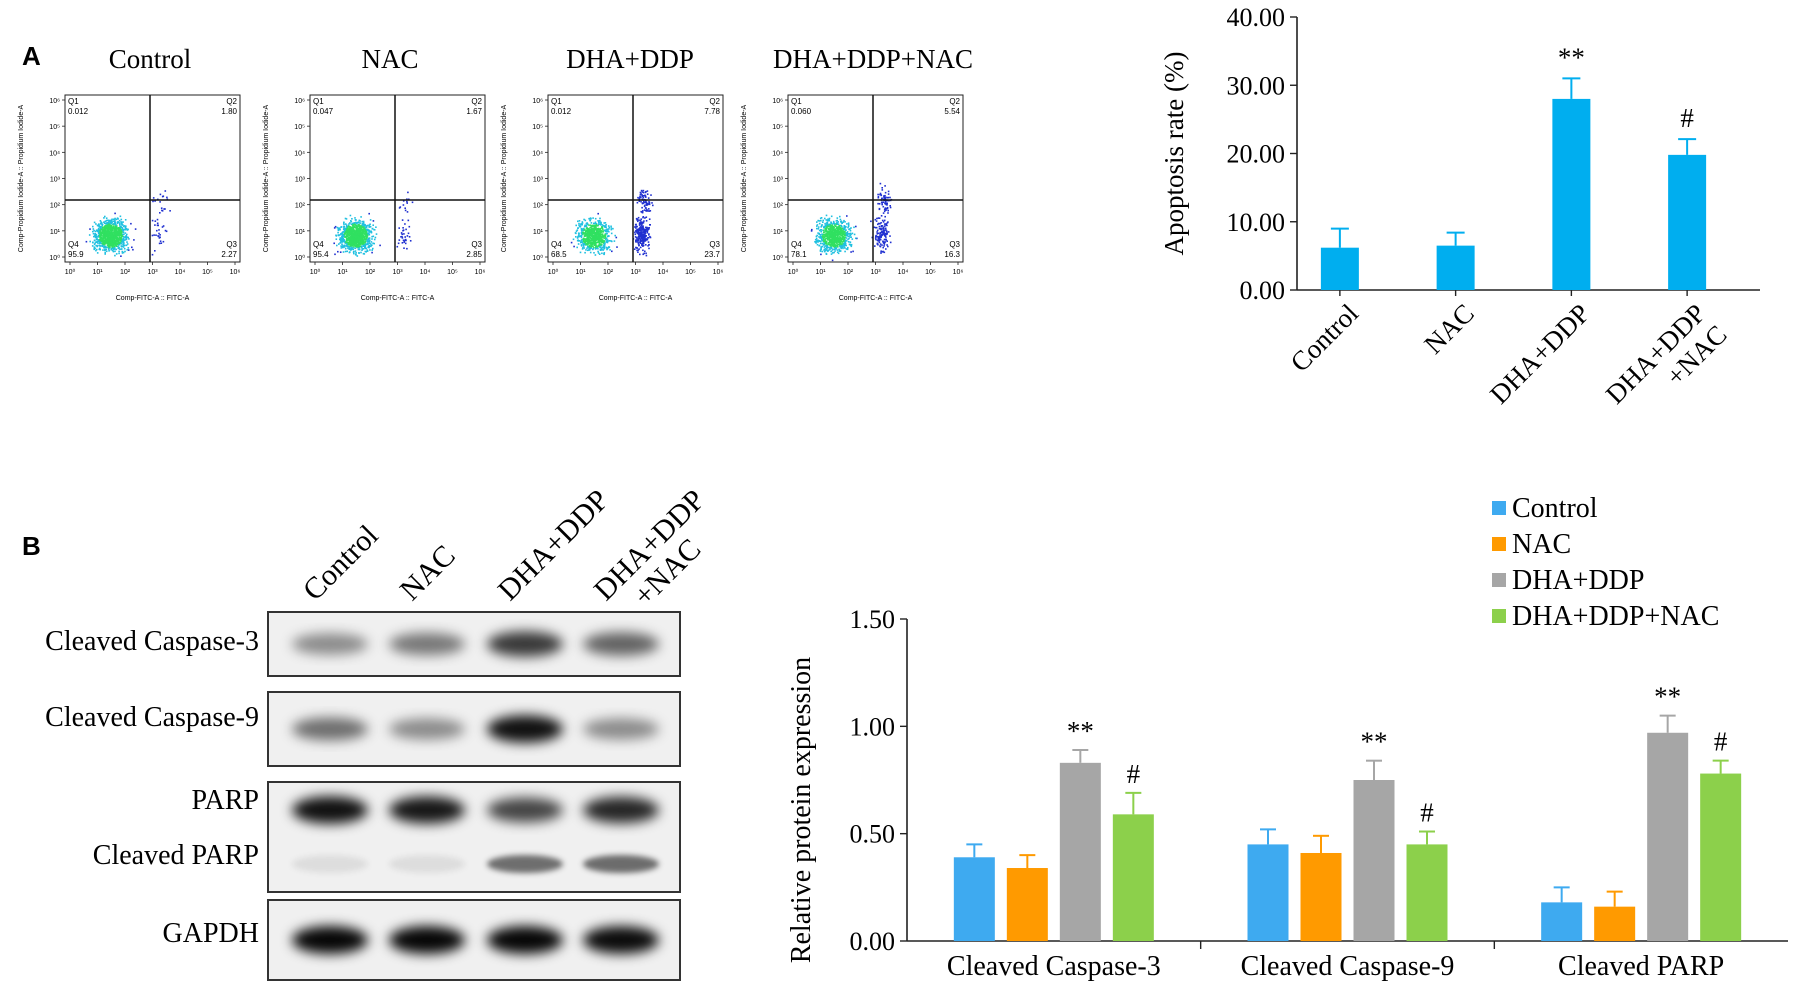  I want to click on y-tick-label: 0.00, so click(873, 941).